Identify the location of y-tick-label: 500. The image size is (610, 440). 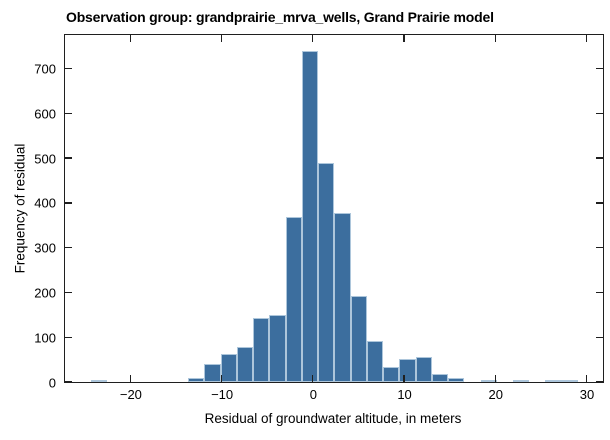
(45, 159).